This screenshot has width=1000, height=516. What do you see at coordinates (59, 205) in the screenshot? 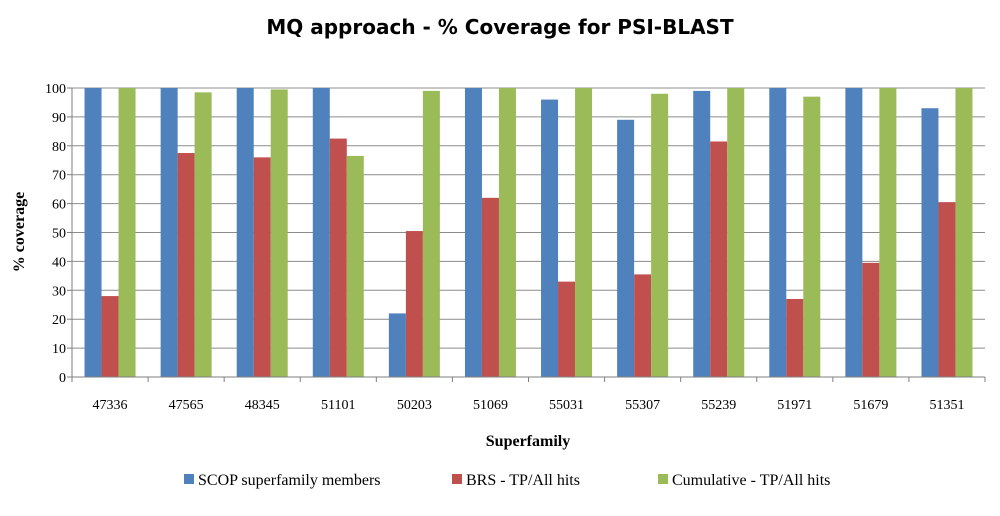
I see `y-tick-label: 60` at bounding box center [59, 205].